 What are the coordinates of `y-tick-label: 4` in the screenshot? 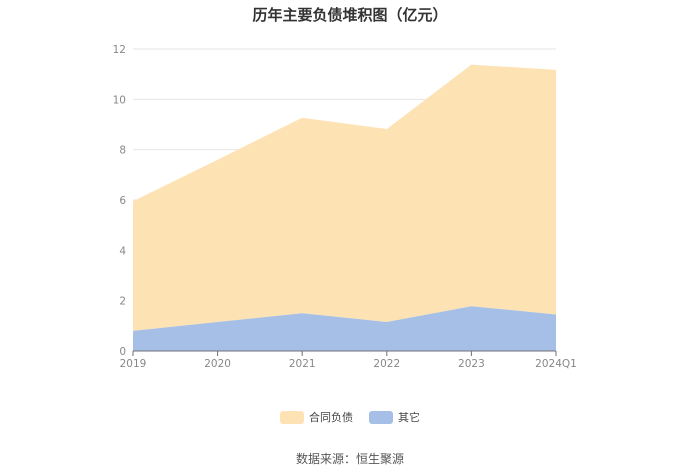 It's located at (122, 251).